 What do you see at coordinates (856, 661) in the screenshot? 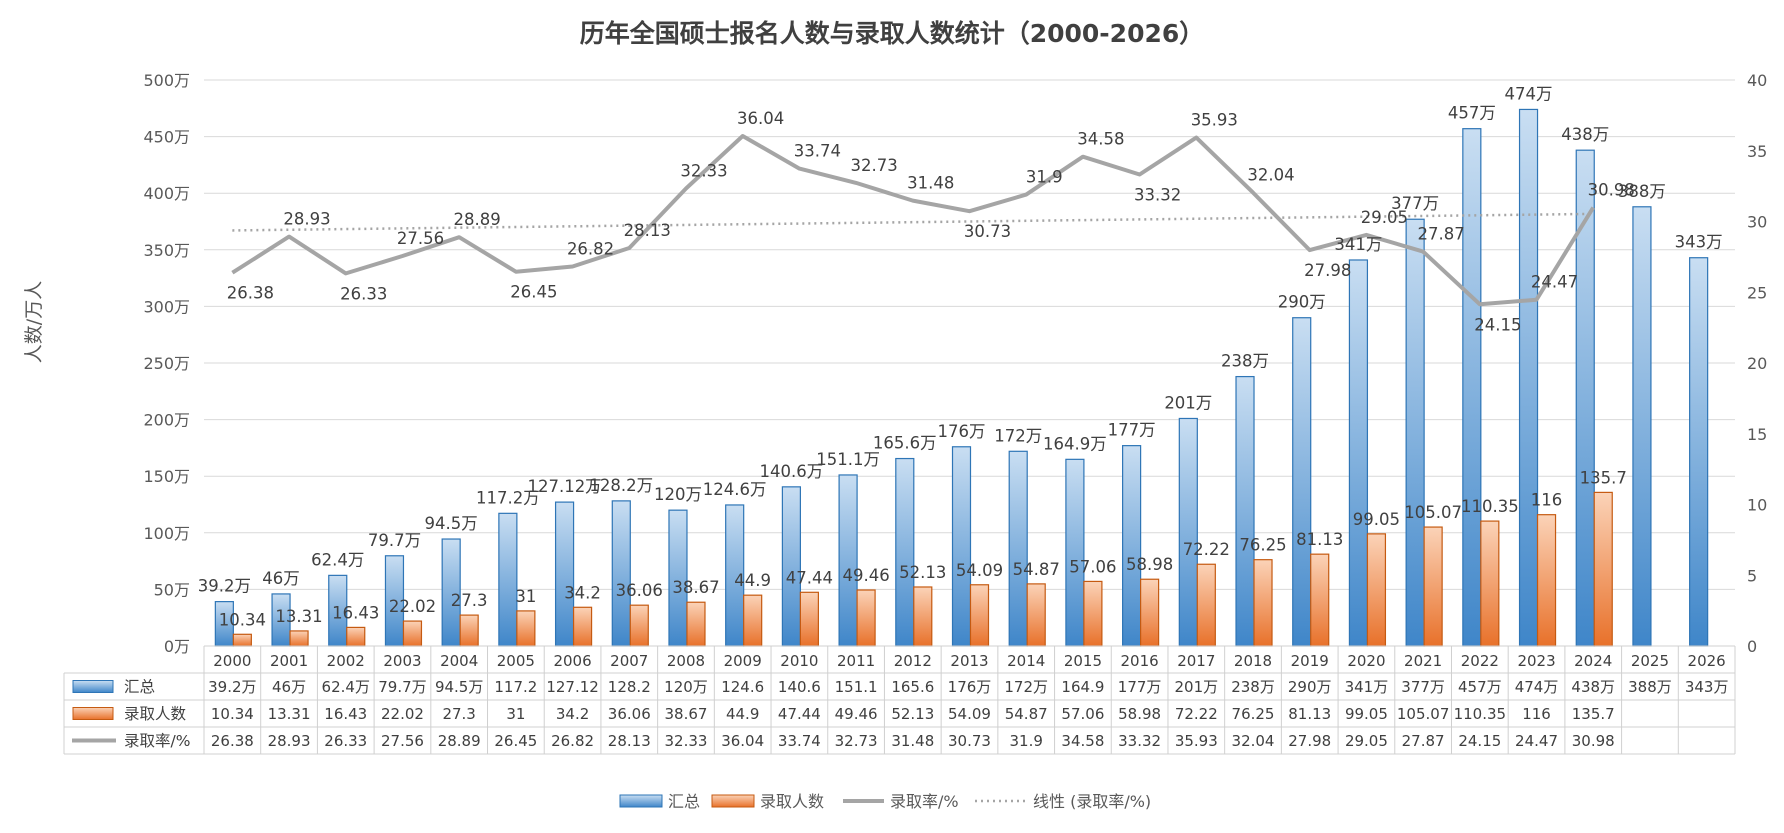
I see `category-label: 2011` at bounding box center [856, 661].